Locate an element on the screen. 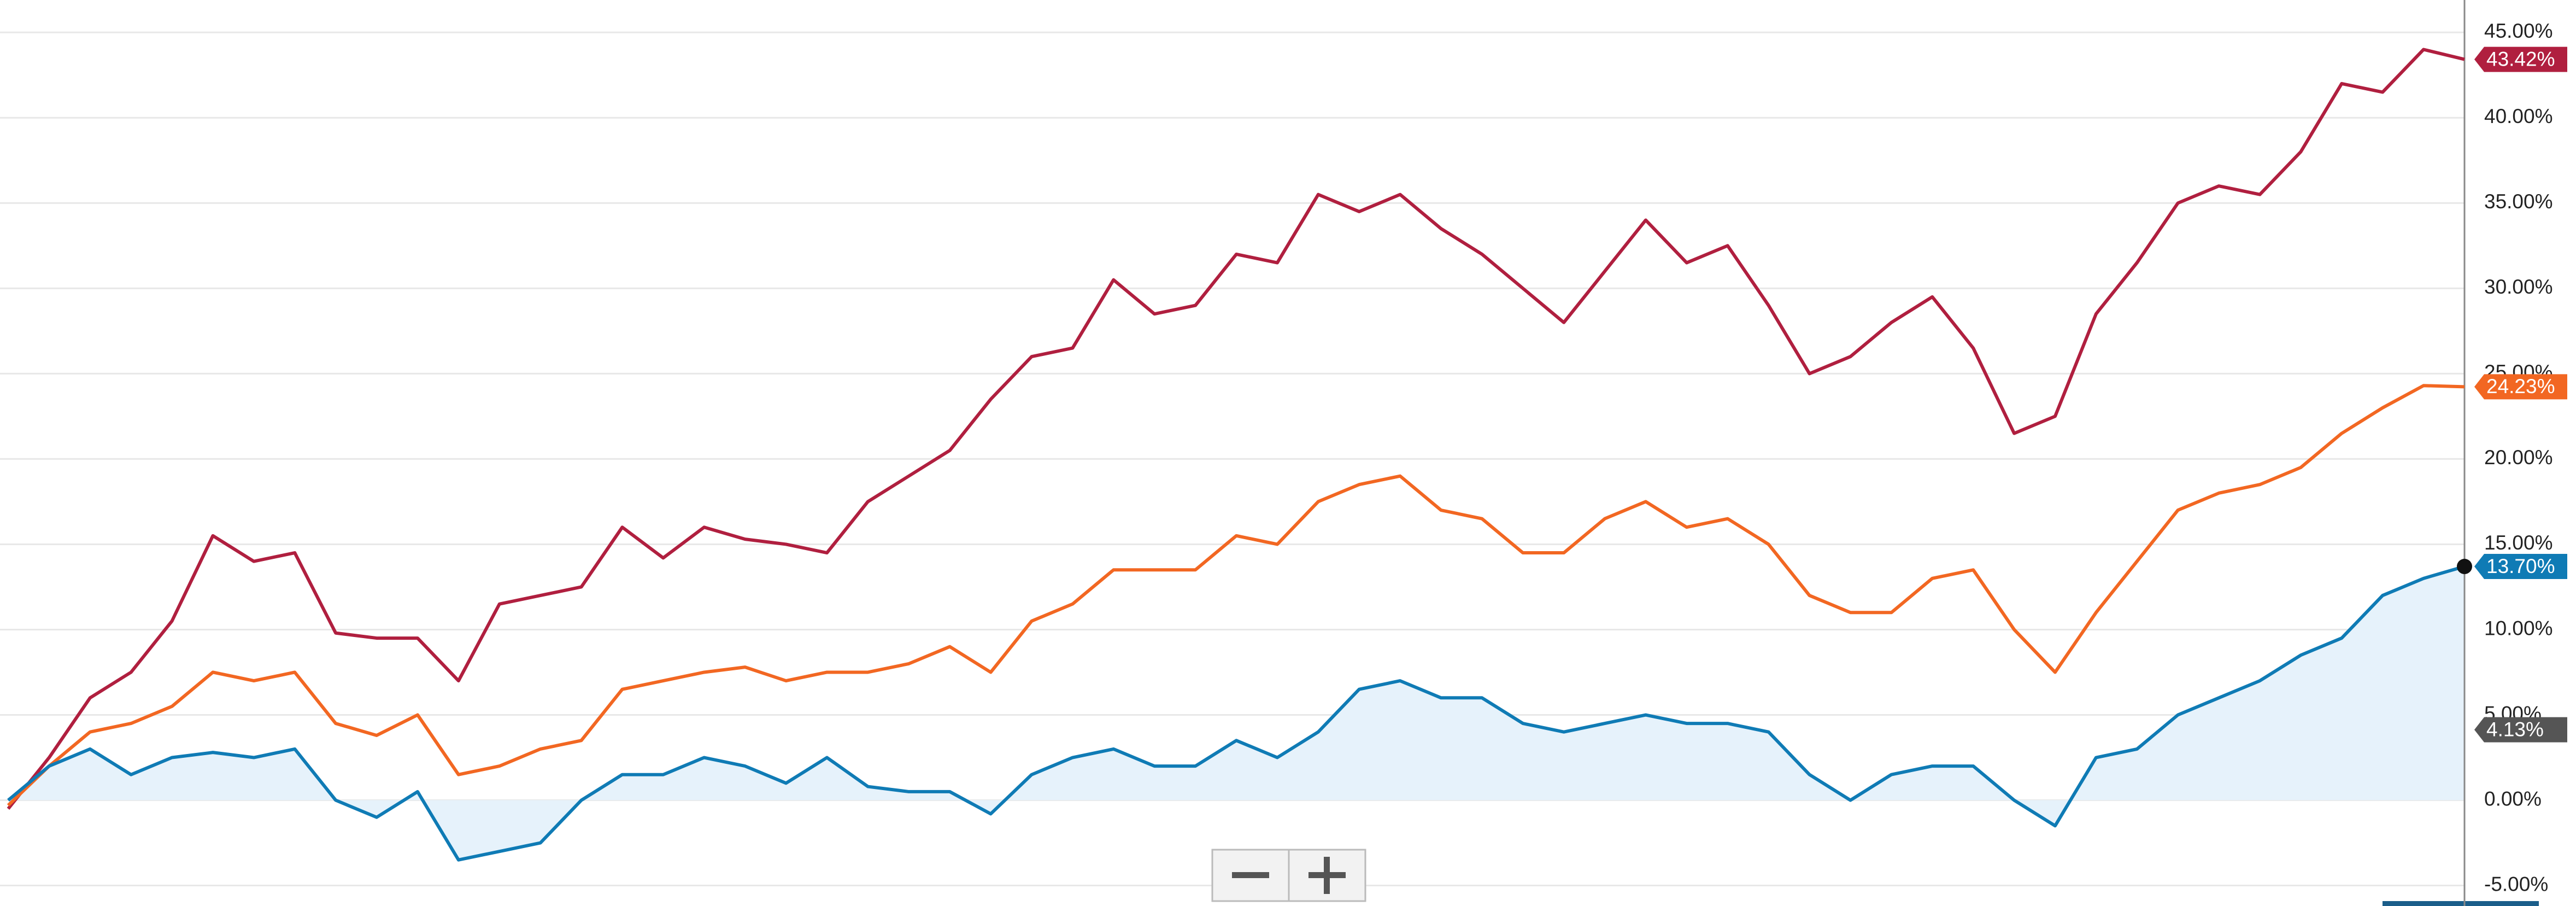  y-tick-label: 45.00% is located at coordinates (2518, 31).